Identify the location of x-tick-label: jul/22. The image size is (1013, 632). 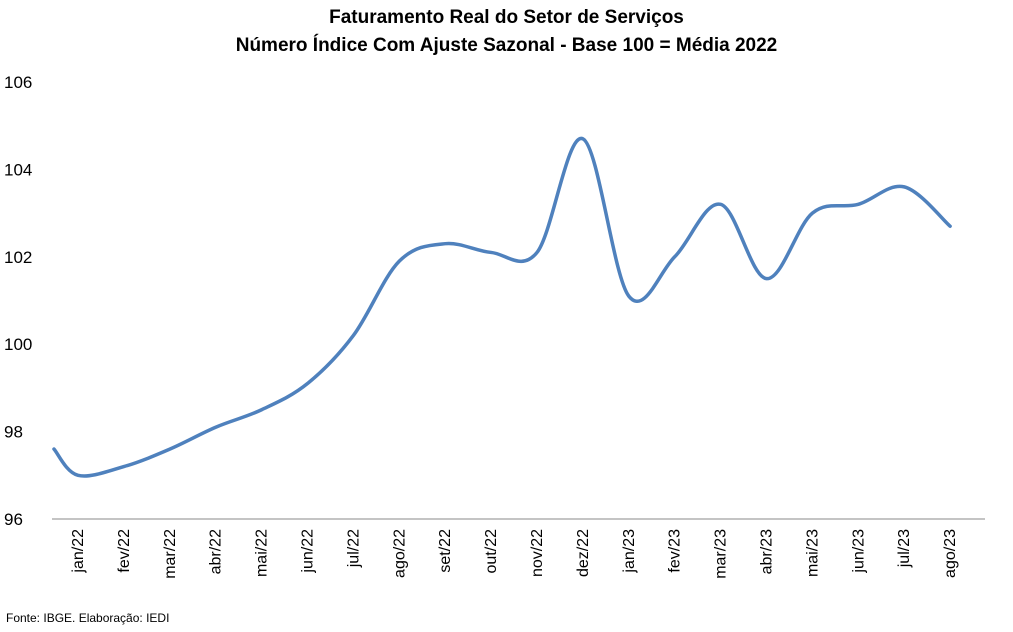
(353, 548).